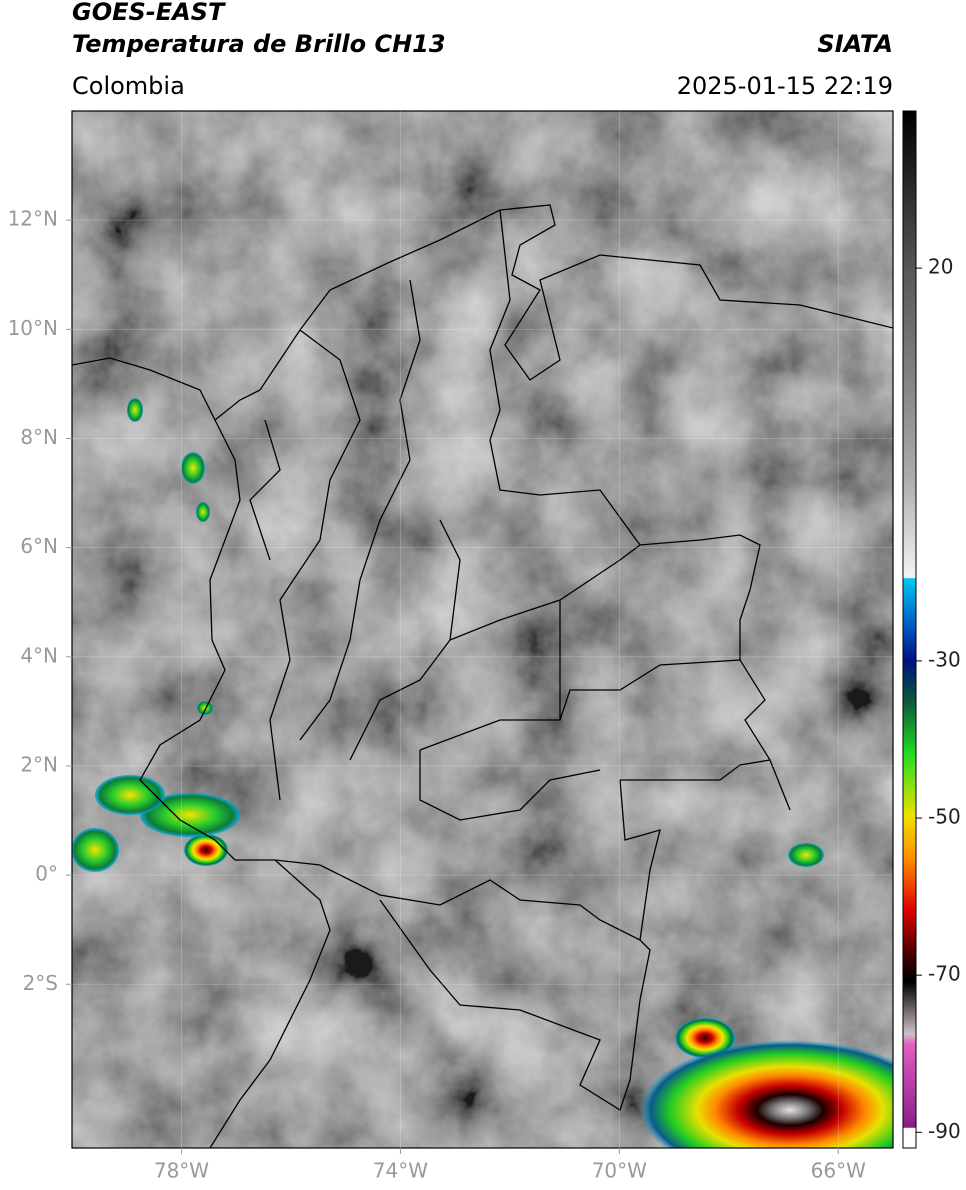  I want to click on lat-tick-label: 0°, so click(46, 874).